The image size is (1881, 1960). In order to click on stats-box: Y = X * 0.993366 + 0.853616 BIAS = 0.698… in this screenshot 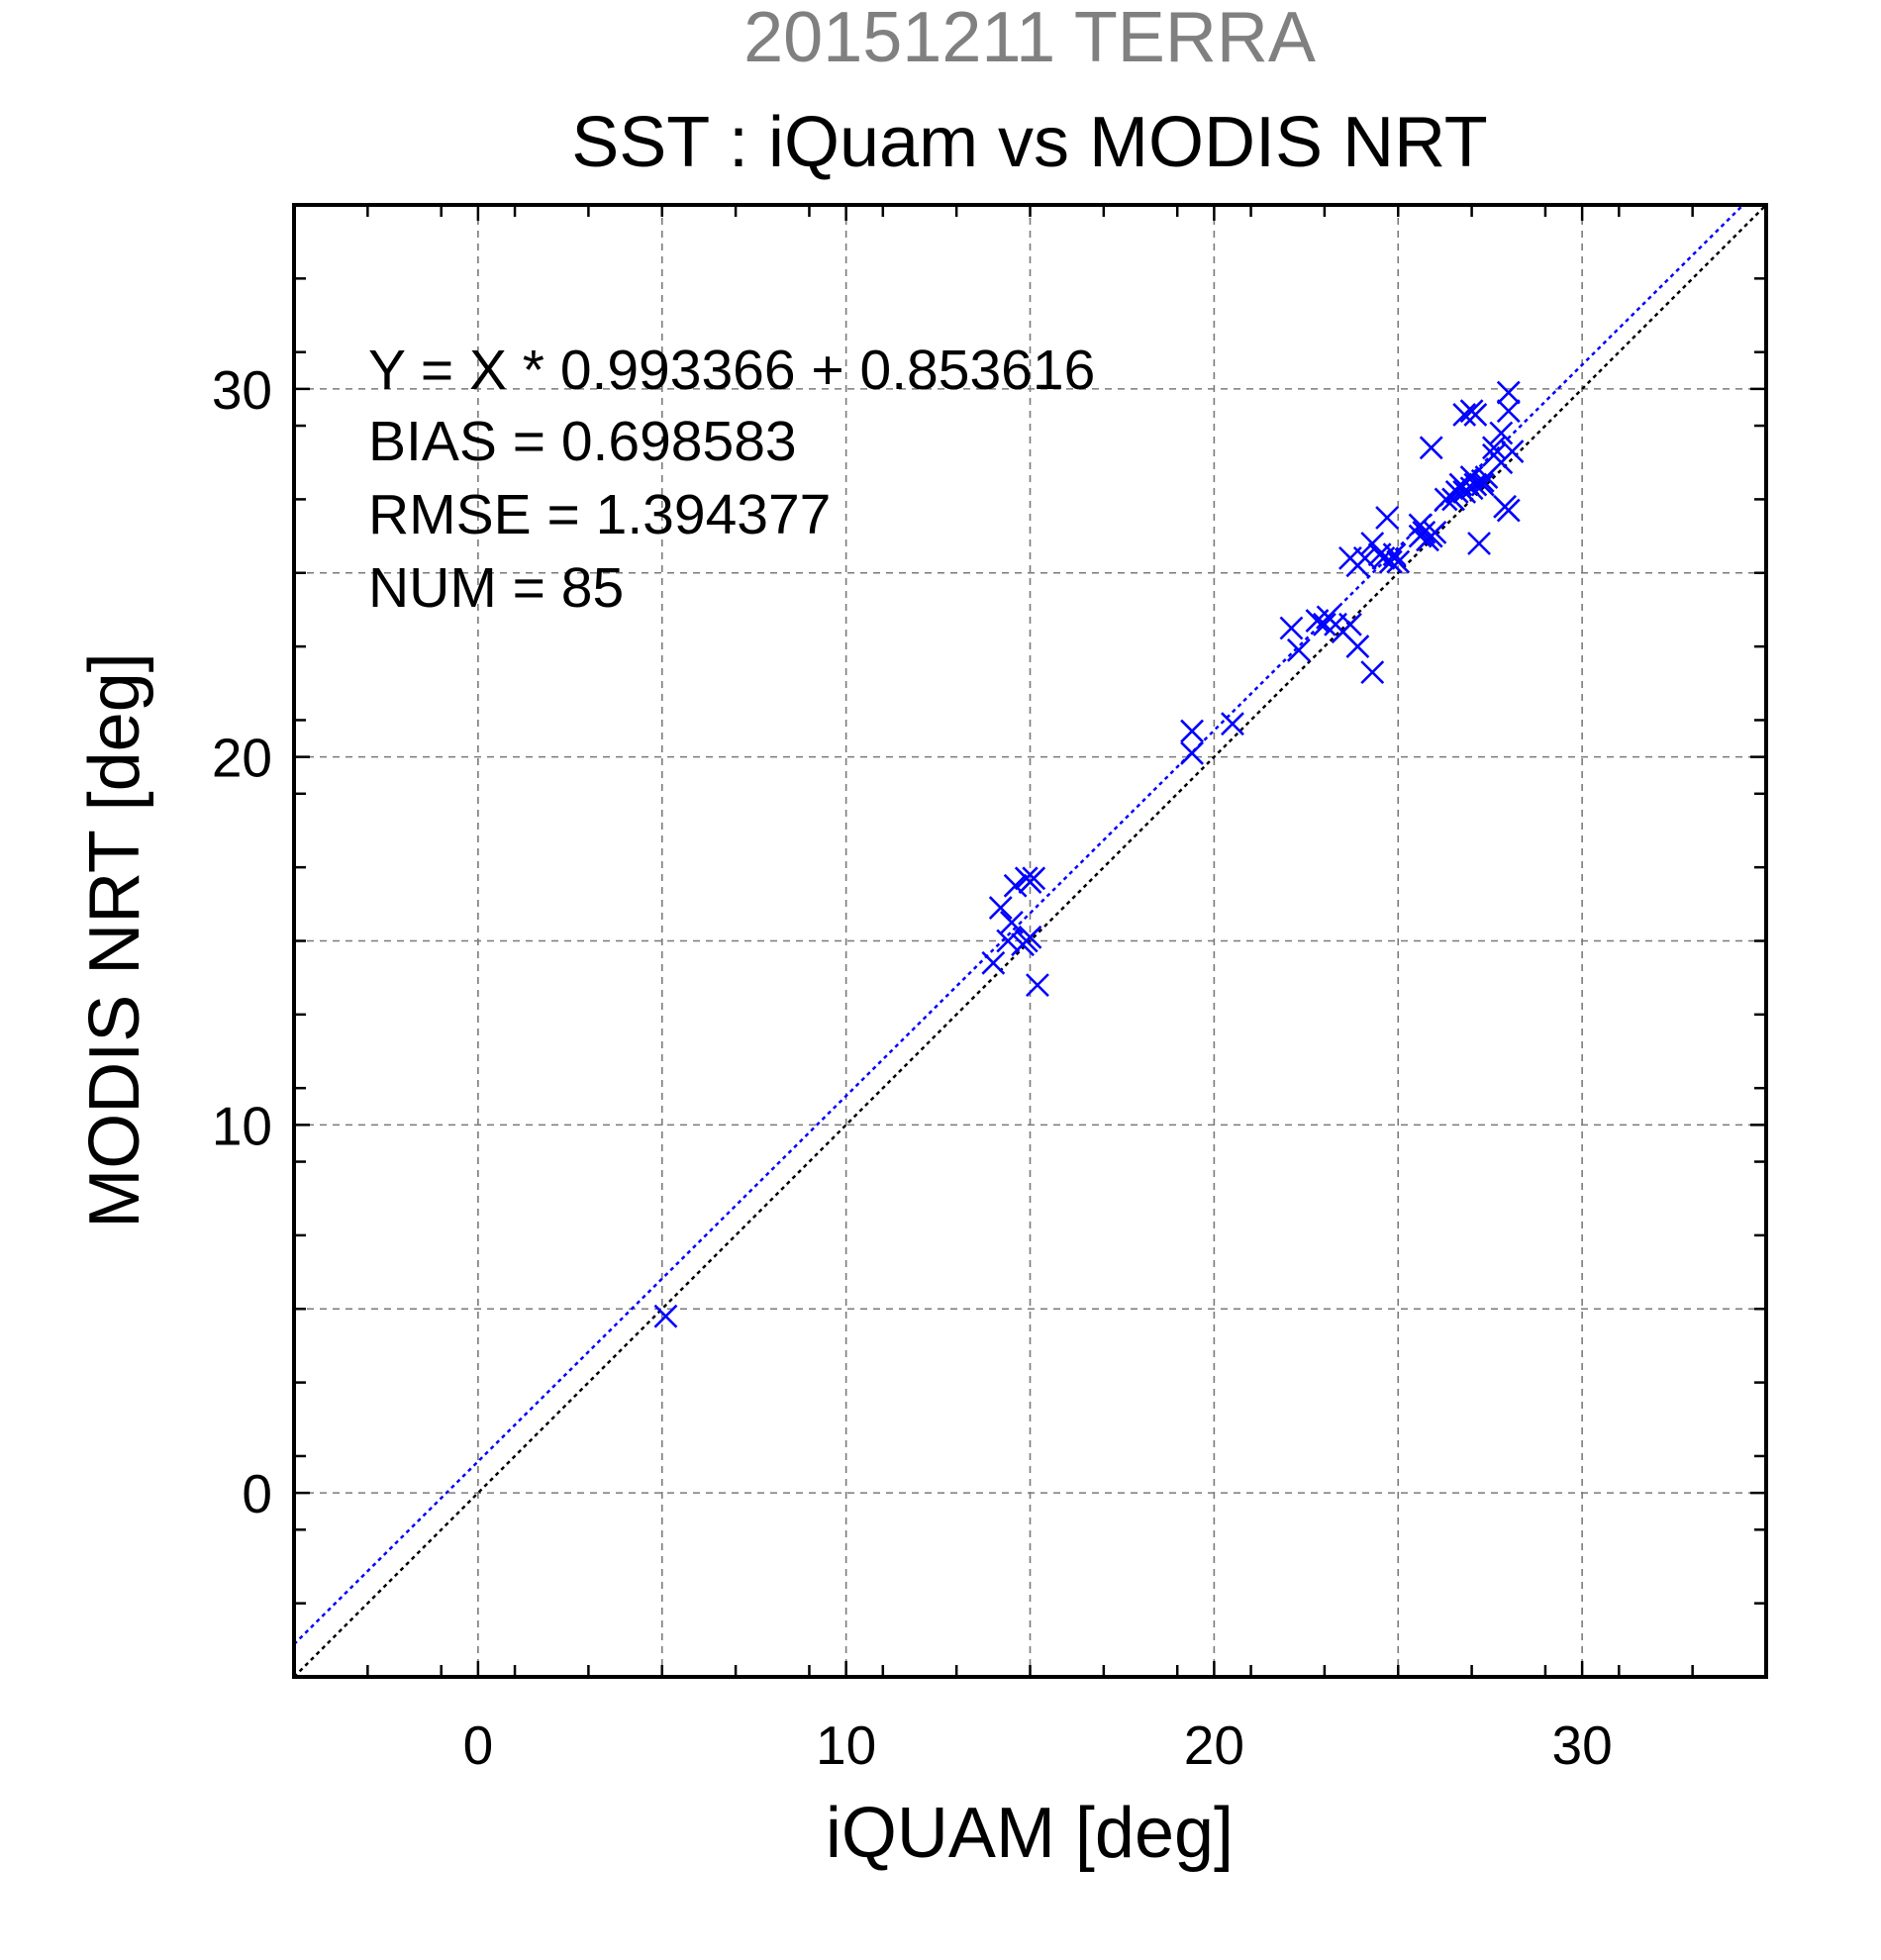, I will do `click(731, 479)`.